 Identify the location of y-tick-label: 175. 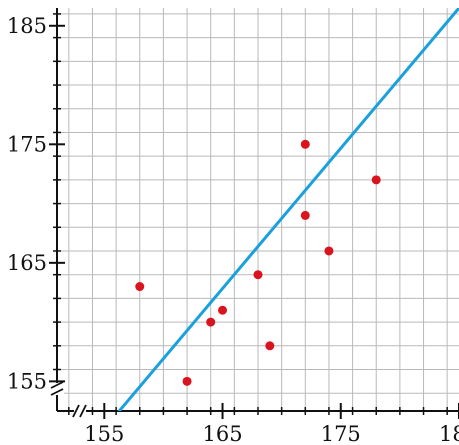
(27, 144).